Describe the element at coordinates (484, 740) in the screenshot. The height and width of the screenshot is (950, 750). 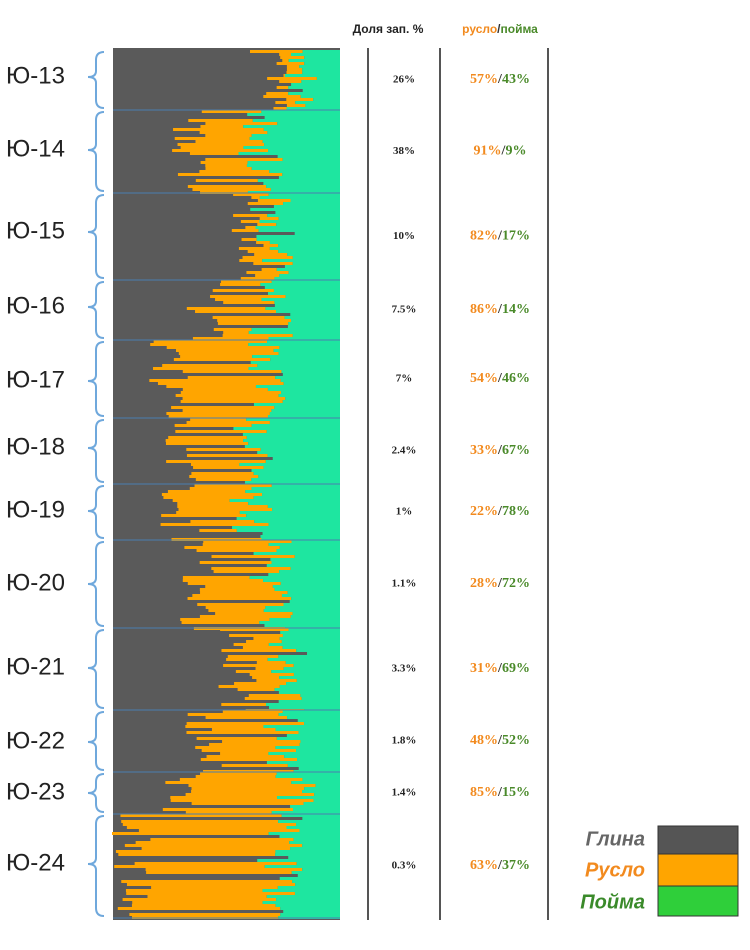
I see `channel-ratio: 48%` at that location.